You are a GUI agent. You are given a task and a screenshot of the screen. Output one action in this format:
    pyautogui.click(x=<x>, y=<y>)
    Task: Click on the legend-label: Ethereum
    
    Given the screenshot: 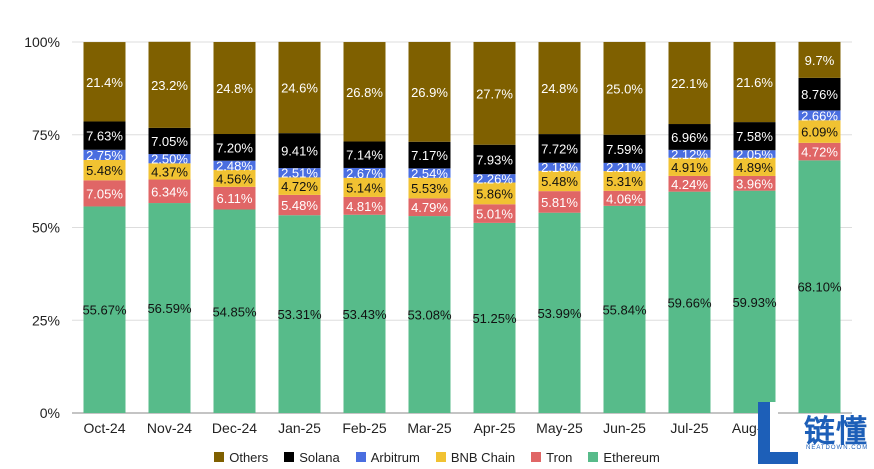 What is the action you would take?
    pyautogui.click(x=631, y=457)
    